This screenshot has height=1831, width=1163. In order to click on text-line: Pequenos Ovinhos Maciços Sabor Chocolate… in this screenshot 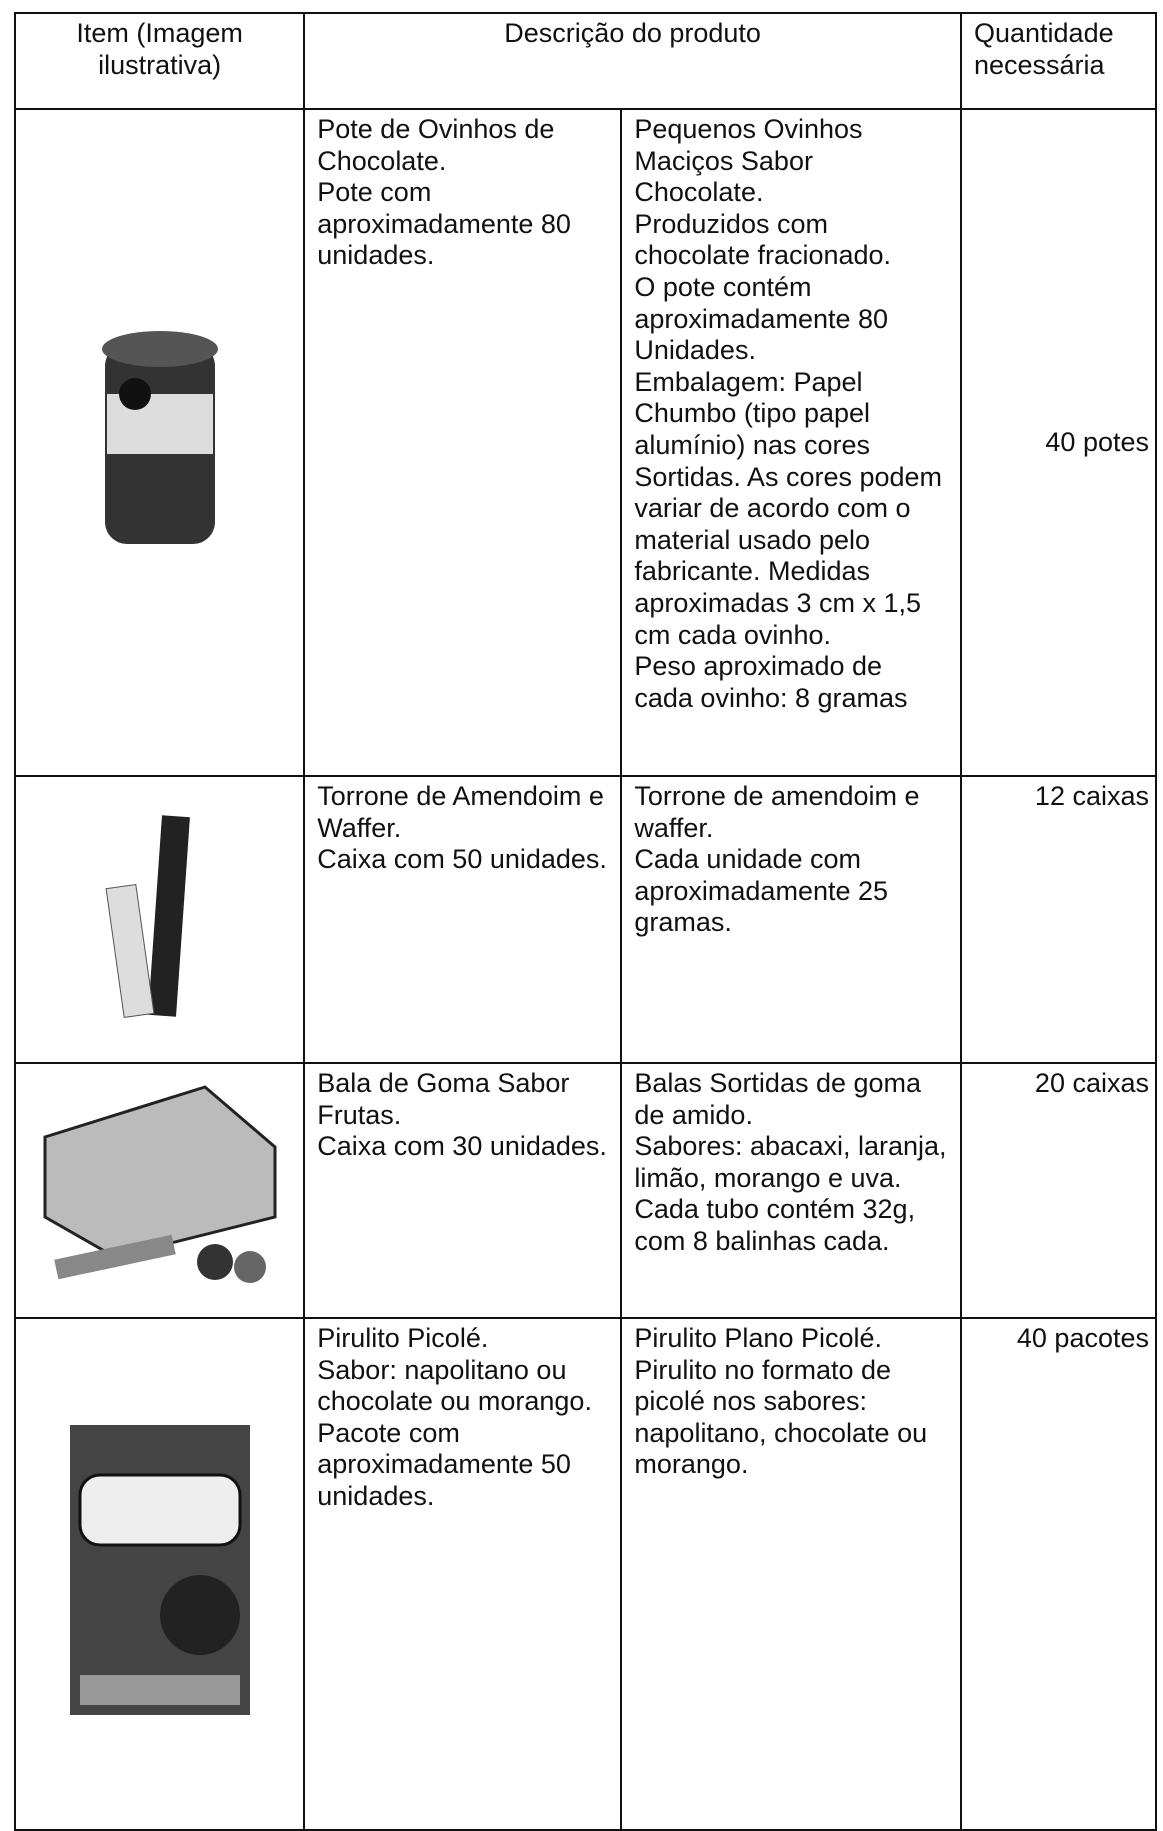, I will do `click(748, 161)`.